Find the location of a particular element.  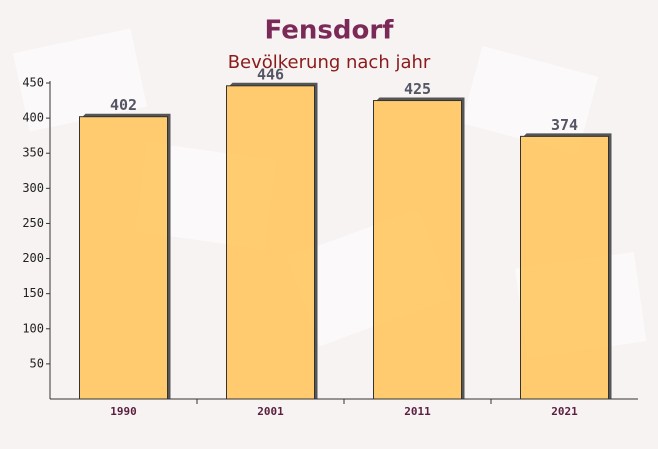

chart-subtitle: Bevölkerung nach jahr is located at coordinates (329, 62).